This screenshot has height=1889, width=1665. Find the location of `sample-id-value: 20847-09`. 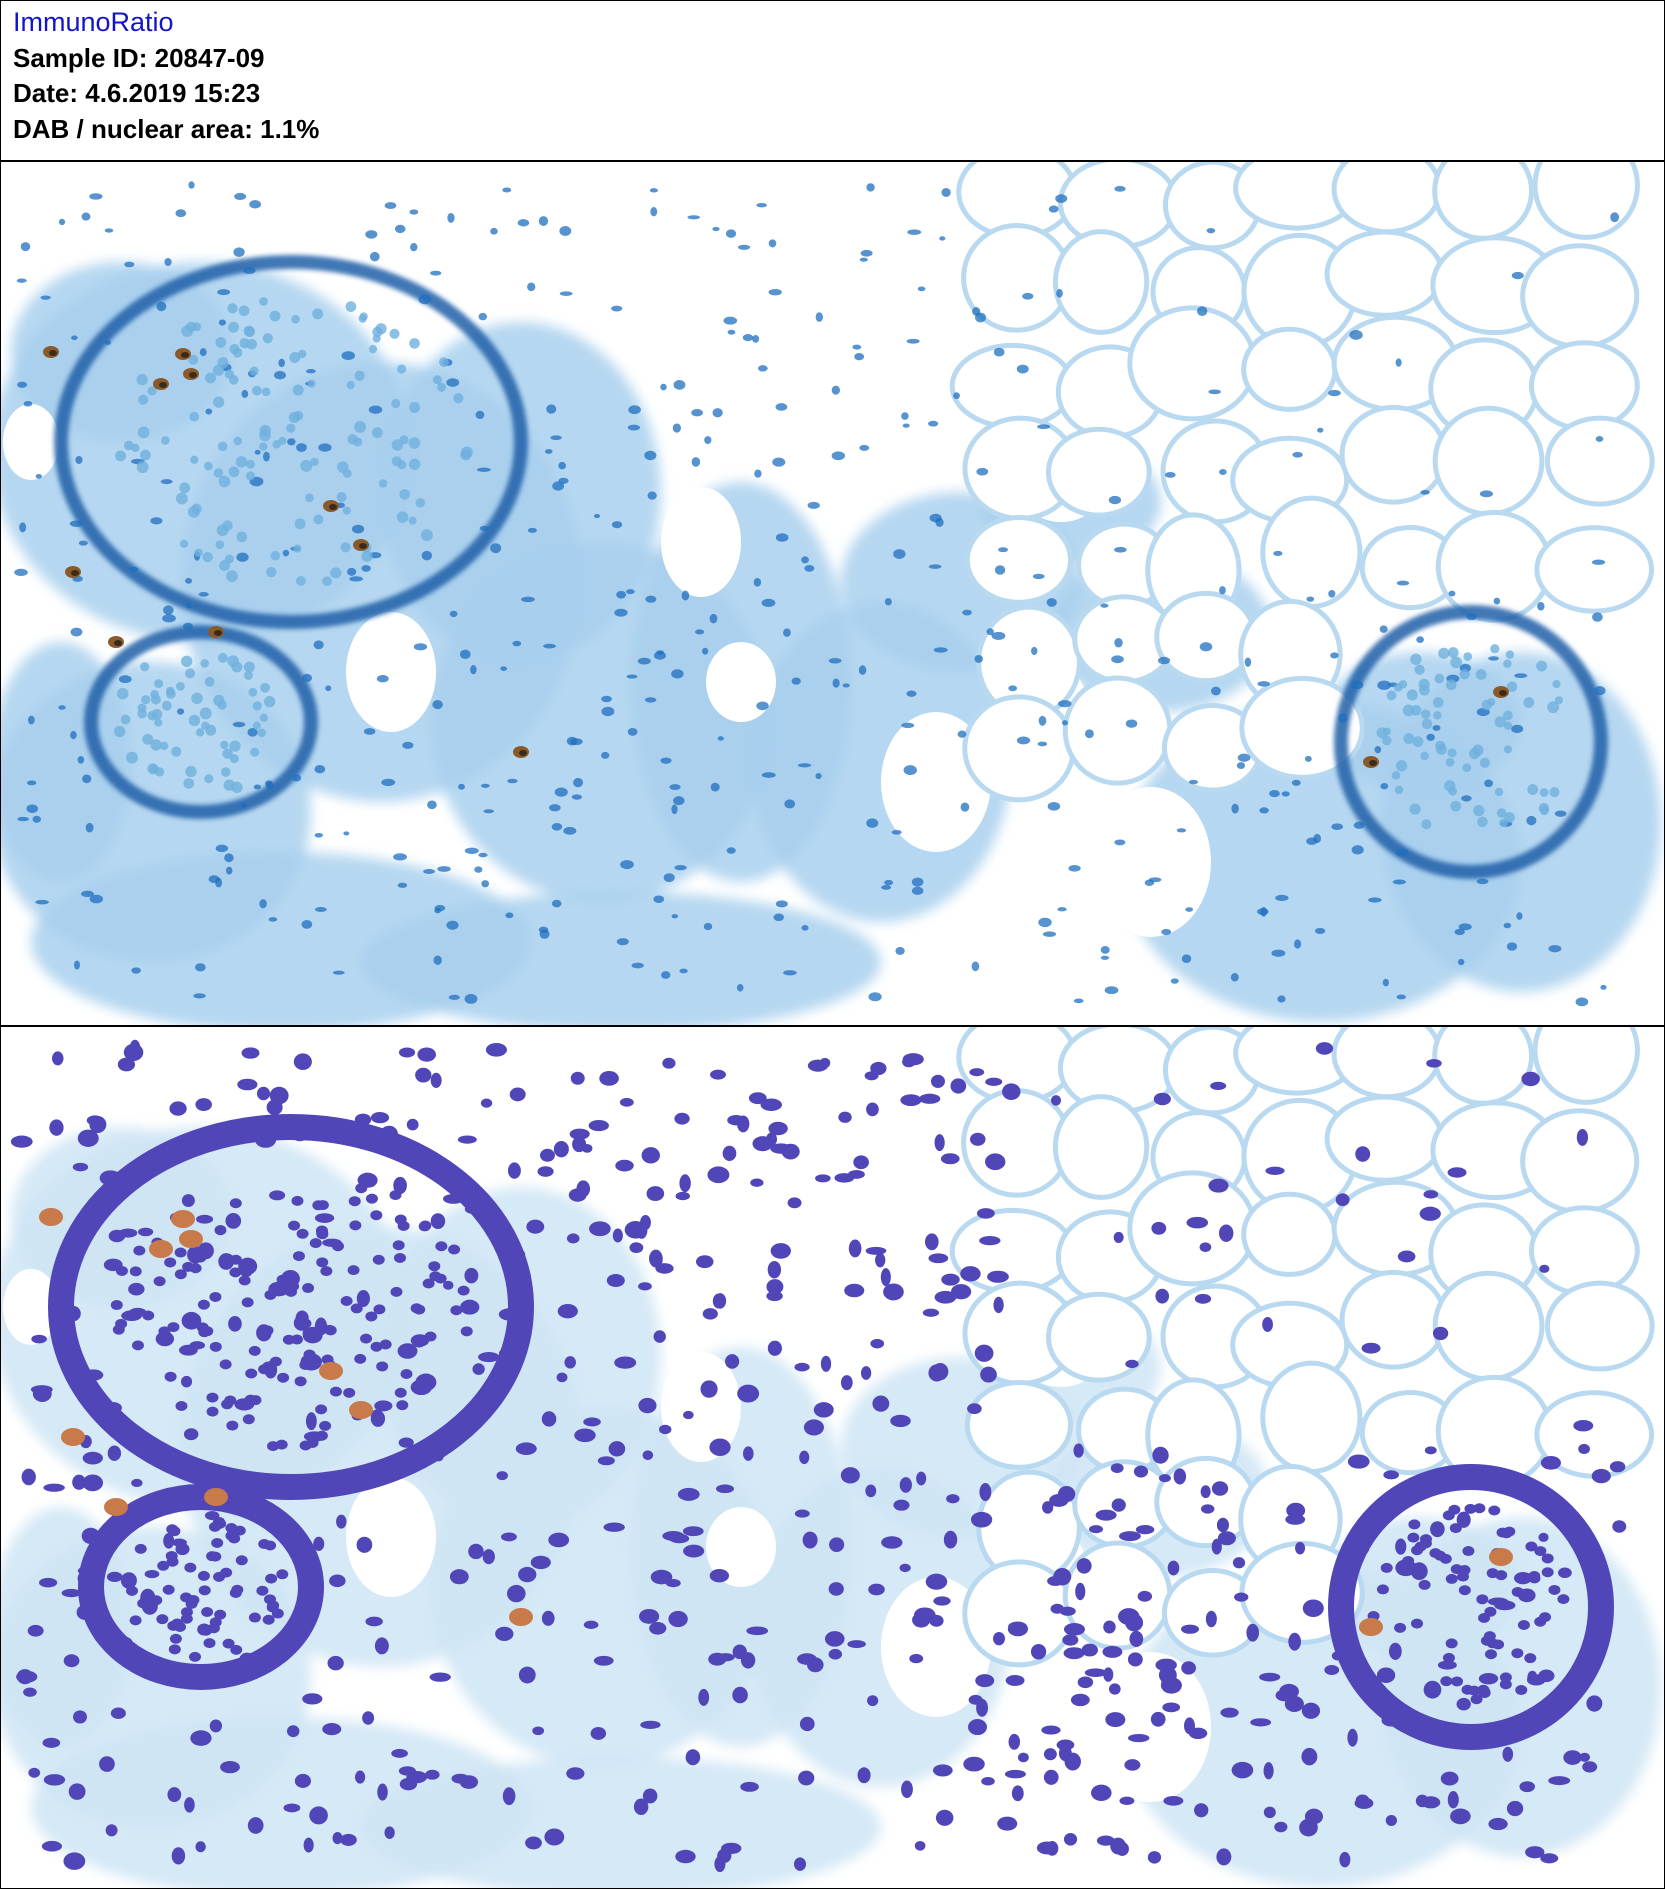

sample-id-value: 20847-09 is located at coordinates (209, 58).